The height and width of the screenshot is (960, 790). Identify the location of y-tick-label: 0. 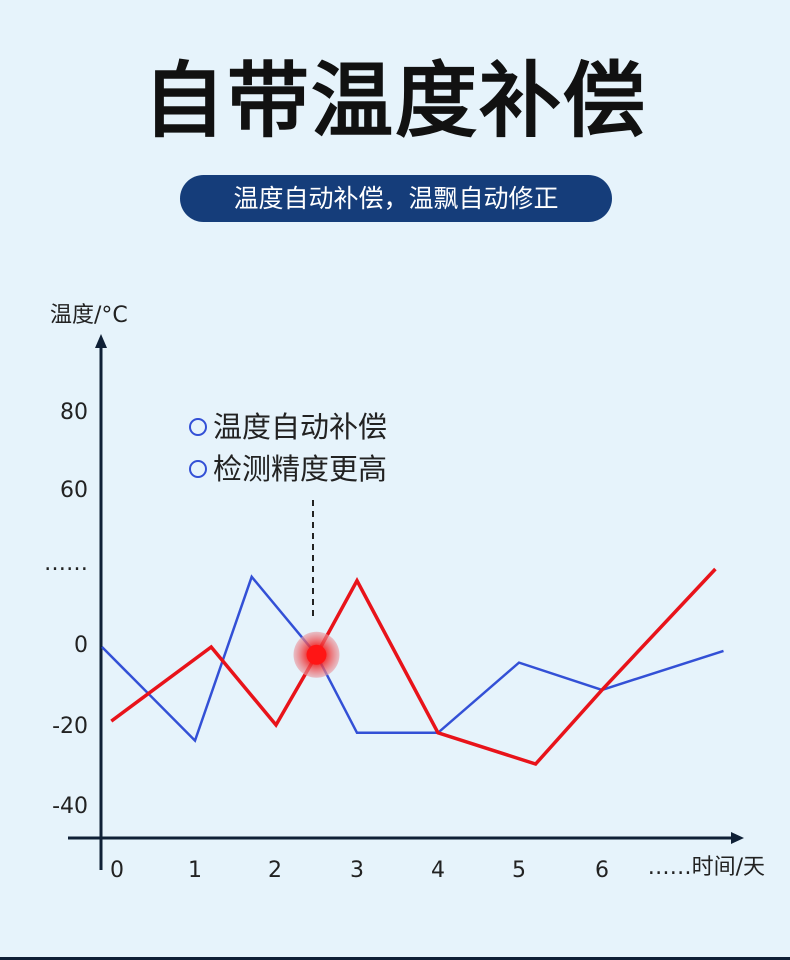
(81, 645).